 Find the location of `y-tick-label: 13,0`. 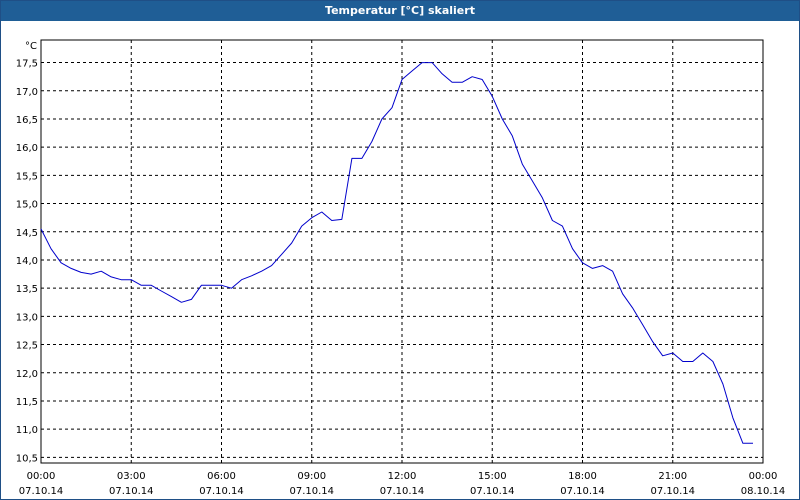

y-tick-label: 13,0 is located at coordinates (27, 317).